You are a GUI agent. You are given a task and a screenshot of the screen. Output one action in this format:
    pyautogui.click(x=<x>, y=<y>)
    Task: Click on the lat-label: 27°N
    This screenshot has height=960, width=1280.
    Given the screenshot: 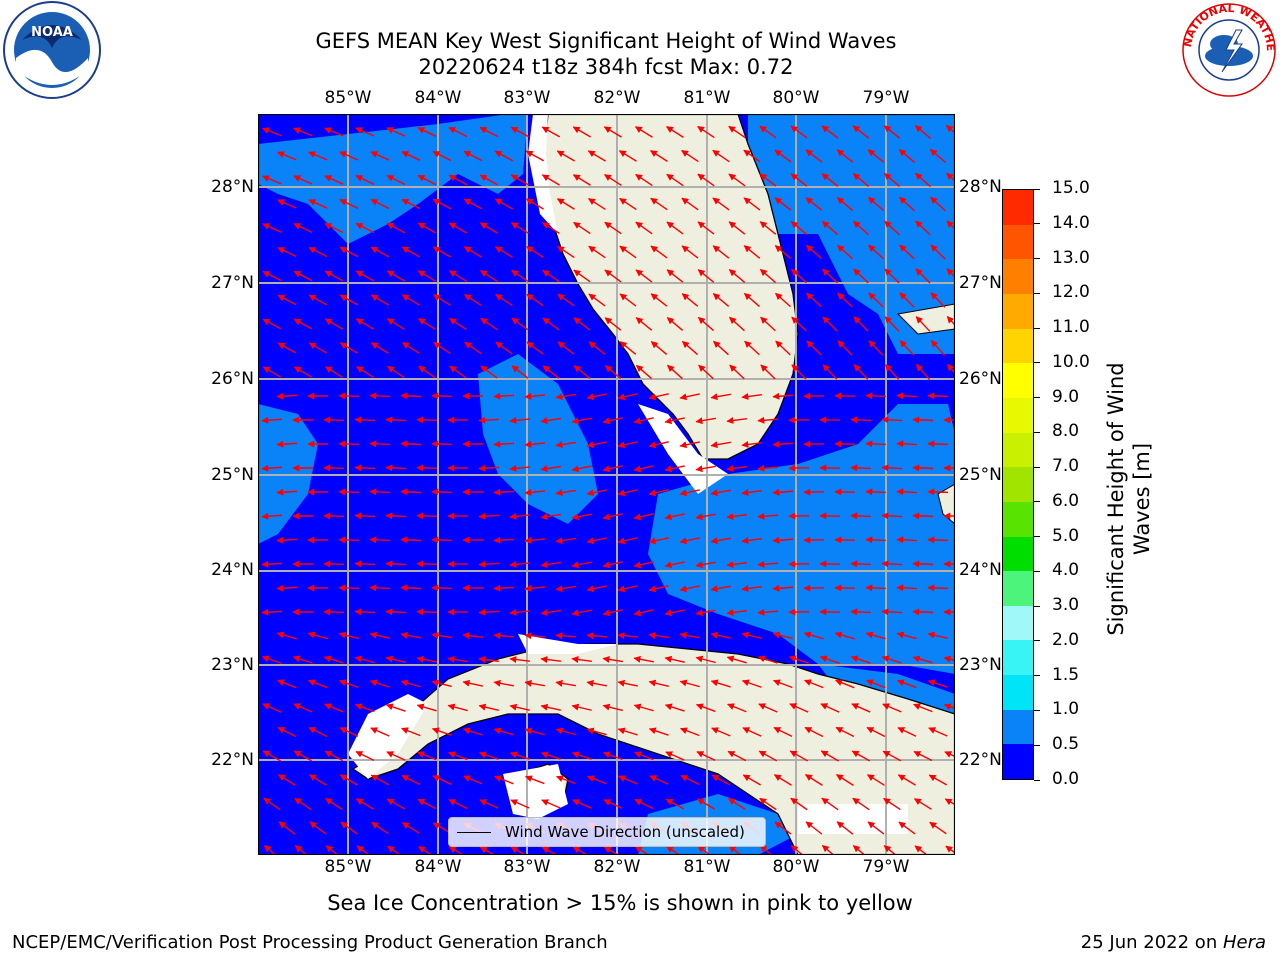 What is the action you would take?
    pyautogui.click(x=980, y=283)
    